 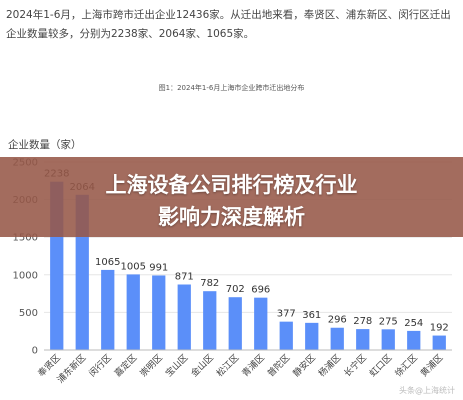 What do you see at coordinates (413, 323) in the screenshot?
I see `bar-data-label: 254` at bounding box center [413, 323].